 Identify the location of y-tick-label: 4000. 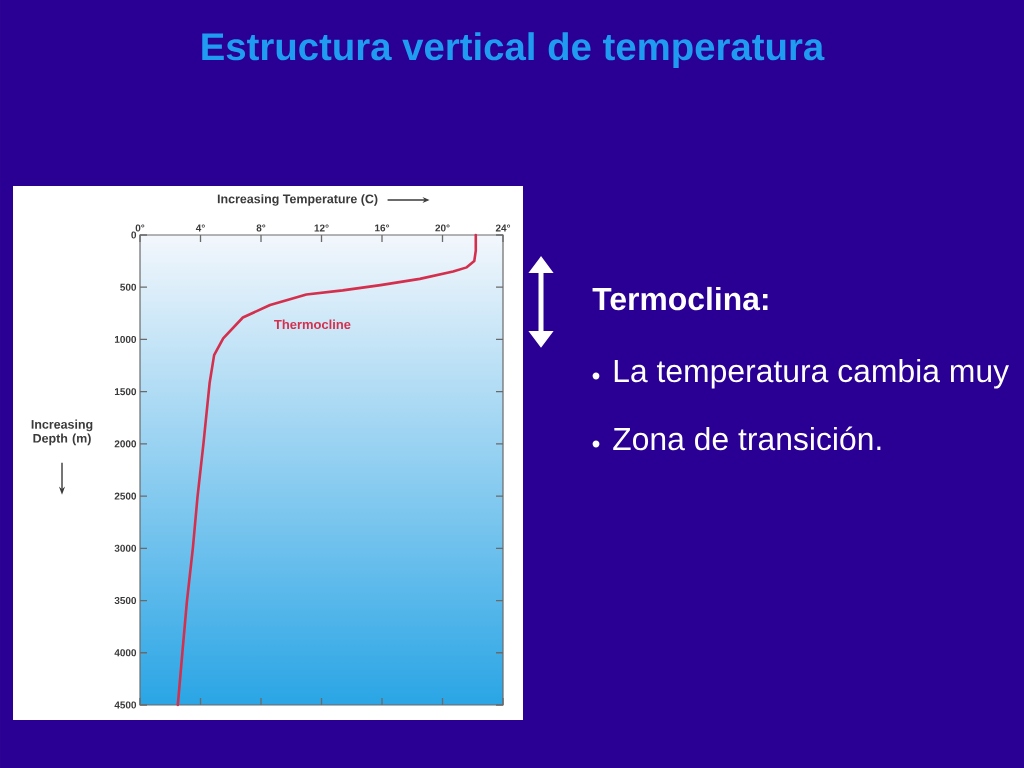
(125, 653).